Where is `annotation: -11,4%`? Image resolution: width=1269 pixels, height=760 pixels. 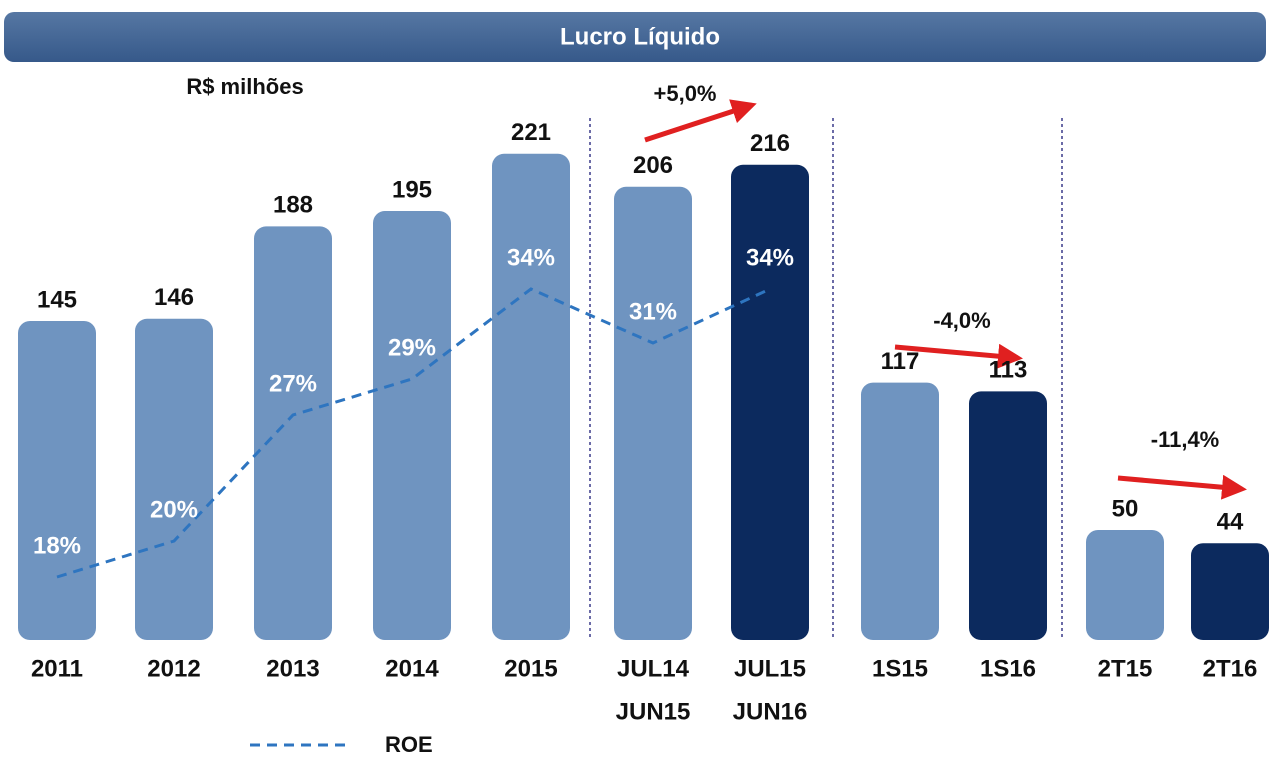 annotation: -11,4% is located at coordinates (1185, 439).